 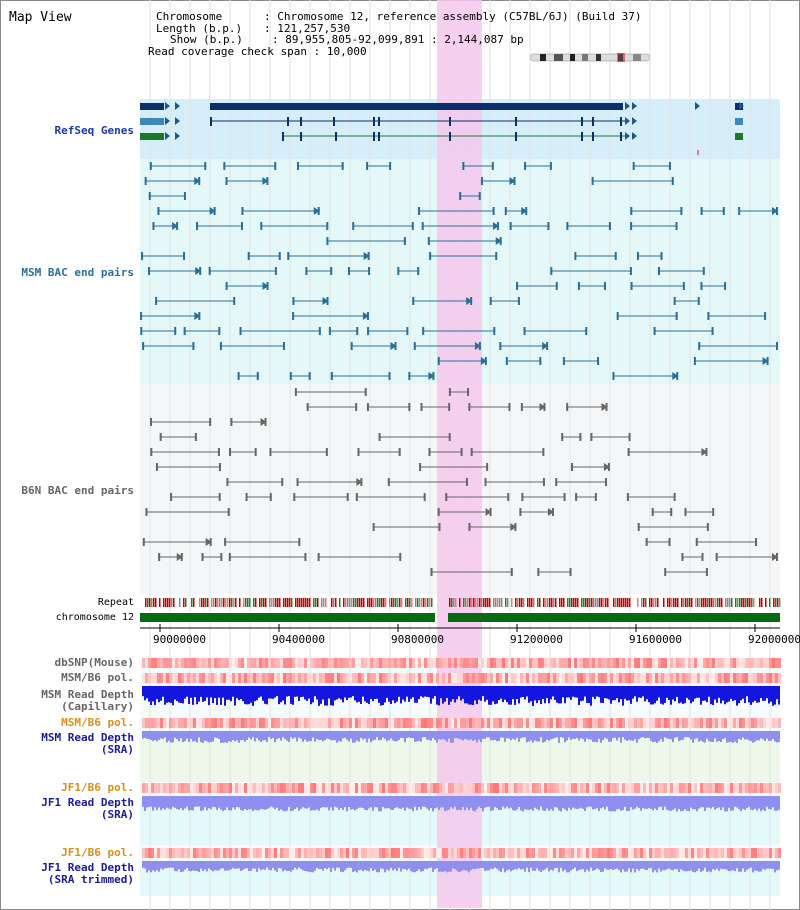 I want to click on track-label-dbsnp: dbSNP(Mouse), so click(x=94, y=662).